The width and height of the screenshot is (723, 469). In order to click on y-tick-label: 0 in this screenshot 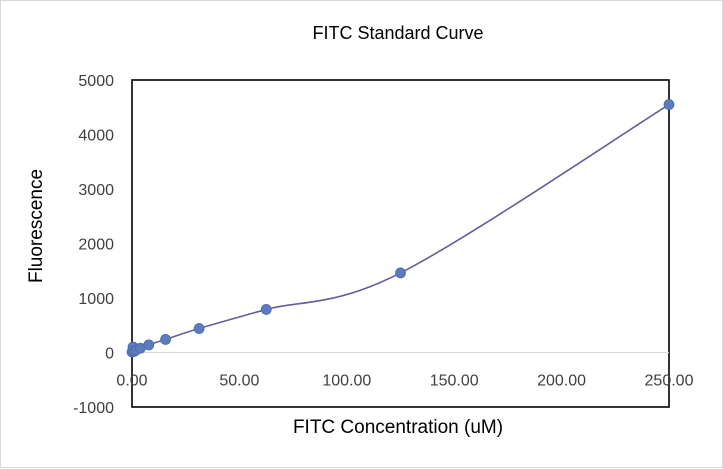, I will do `click(109, 354)`.